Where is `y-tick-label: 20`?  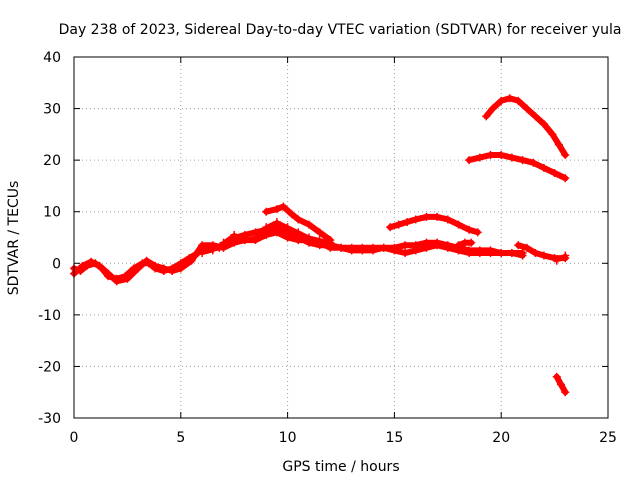
y-tick-label: 20 is located at coordinates (52, 161).